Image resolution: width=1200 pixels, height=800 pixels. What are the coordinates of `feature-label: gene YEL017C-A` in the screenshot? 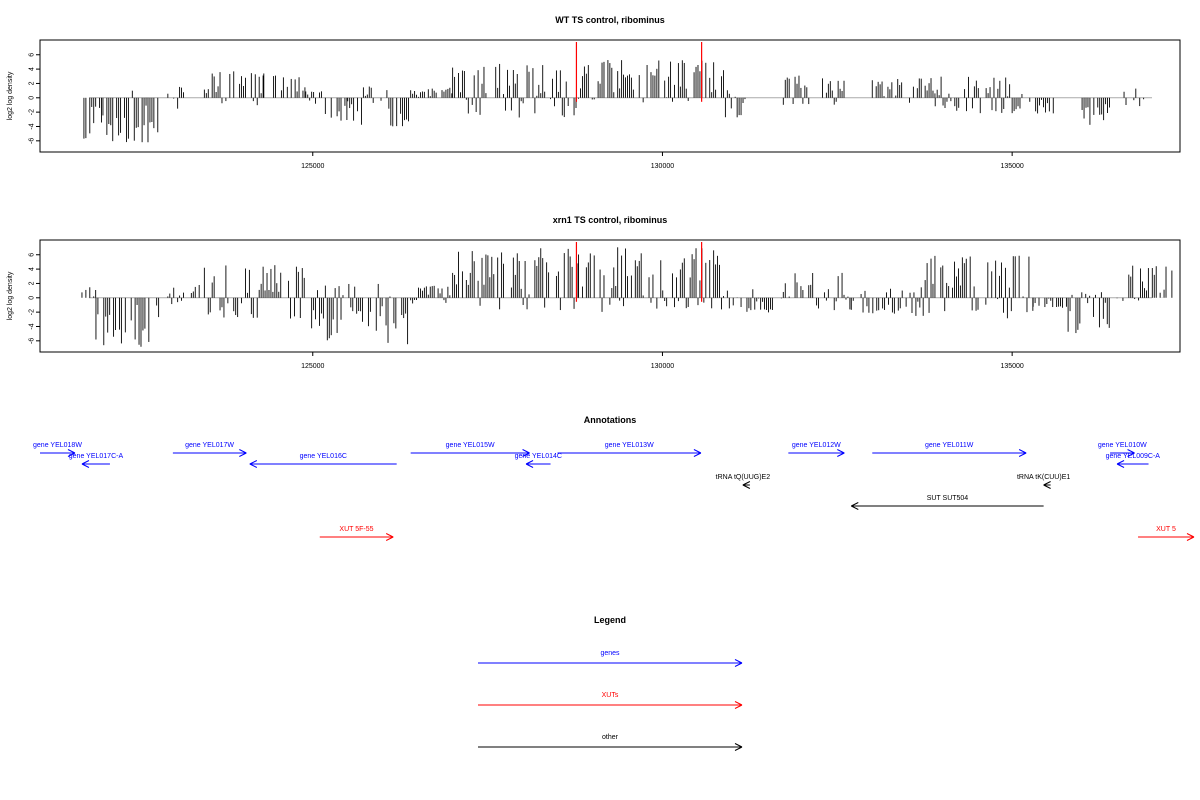 It's located at (96, 456).